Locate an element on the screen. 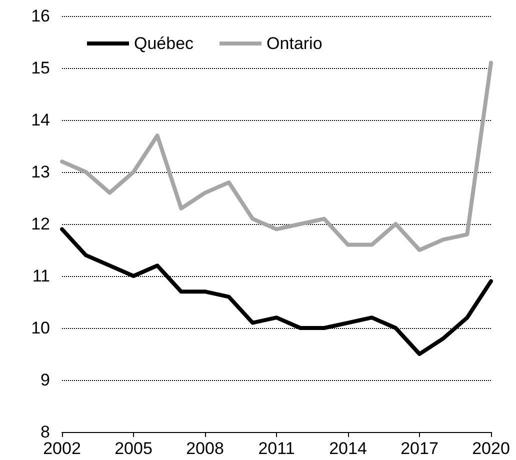  y-tick-label: 9 is located at coordinates (45, 380).